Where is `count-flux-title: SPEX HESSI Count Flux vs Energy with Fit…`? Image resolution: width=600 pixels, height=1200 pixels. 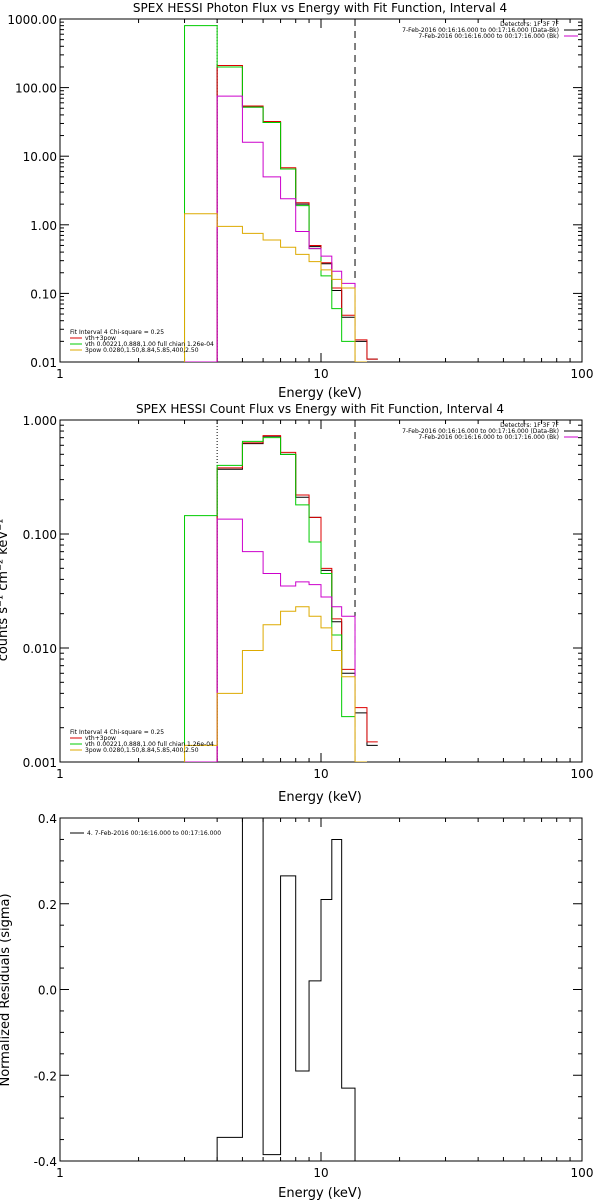
count-flux-title: SPEX HESSI Count Flux vs Energy with Fit… is located at coordinates (320, 409).